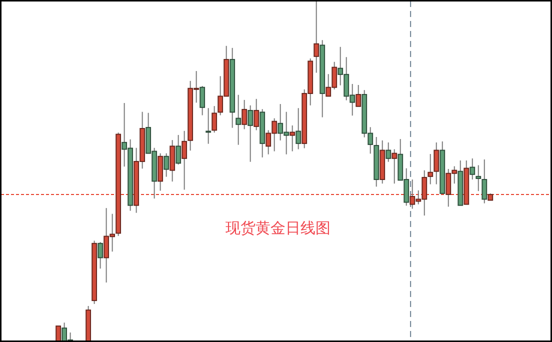  What do you see at coordinates (278, 228) in the screenshot?
I see `annotation: 现货黄金日线图` at bounding box center [278, 228].